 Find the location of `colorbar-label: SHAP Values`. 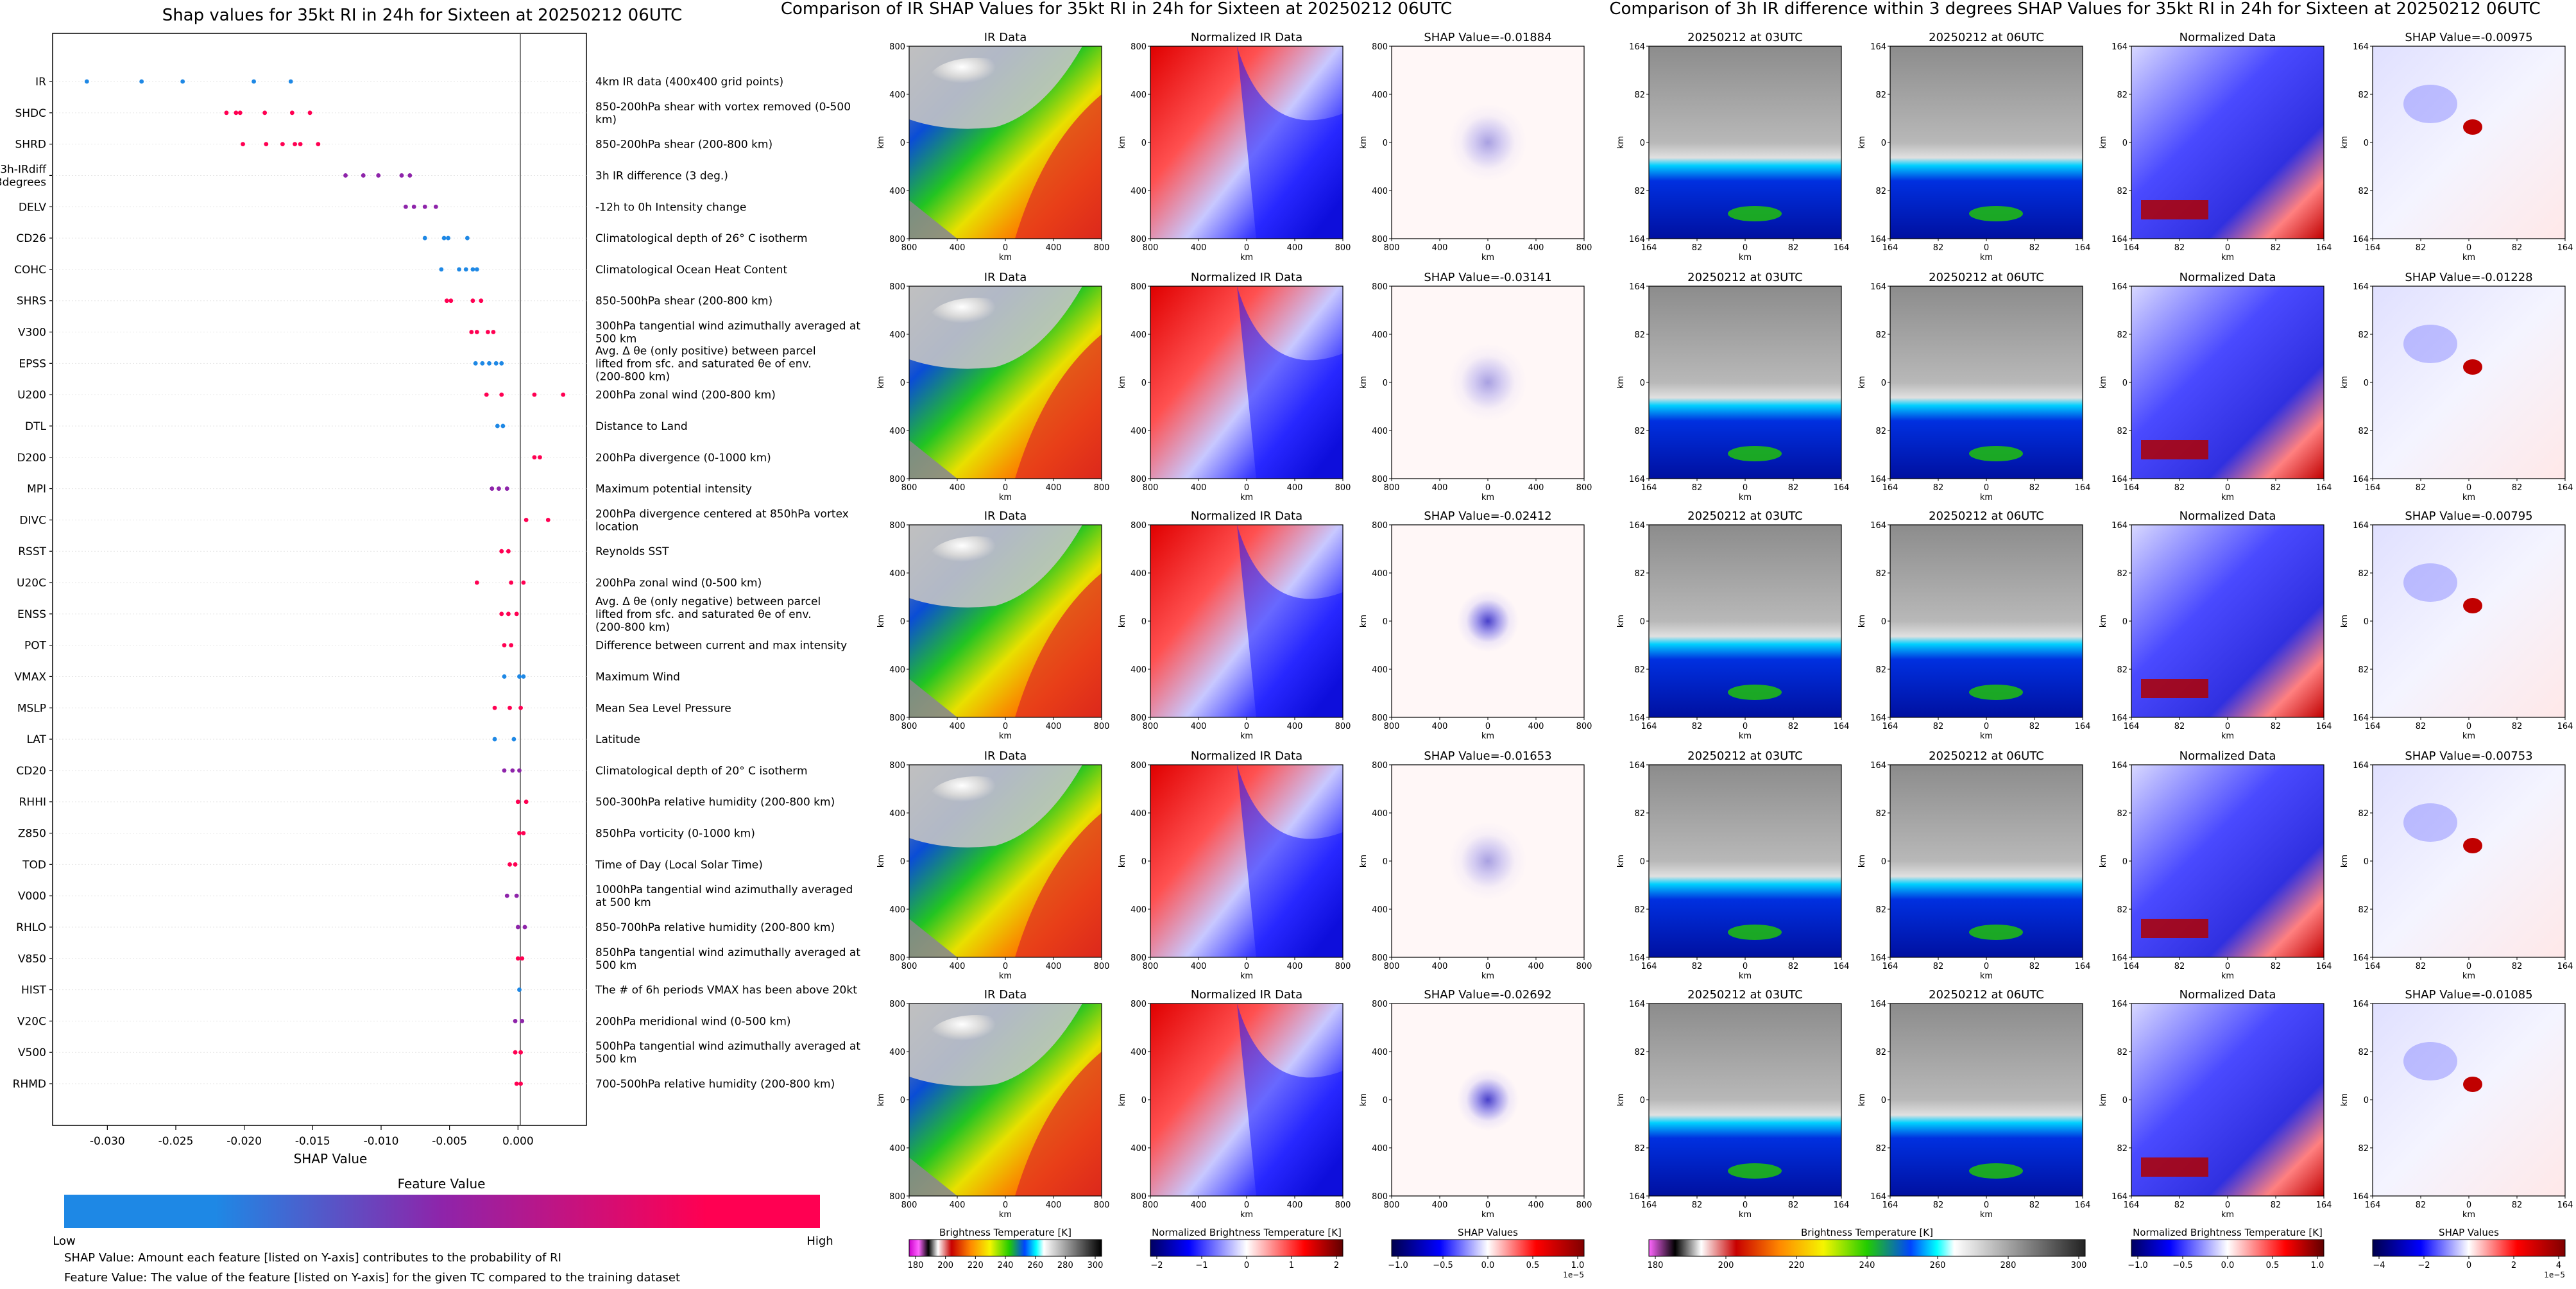

colorbar-label: SHAP Values is located at coordinates (2469, 1232).